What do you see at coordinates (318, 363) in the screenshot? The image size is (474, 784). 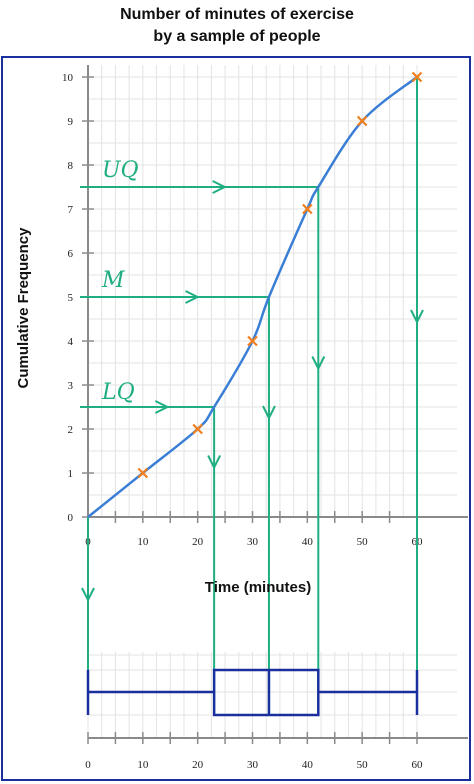 I see `guide-arrow-down-uq` at bounding box center [318, 363].